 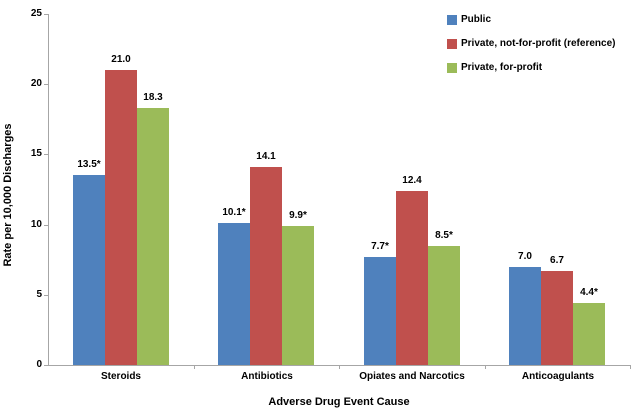 What do you see at coordinates (589, 334) in the screenshot?
I see `bar-private-for-profit-anticoagulants` at bounding box center [589, 334].